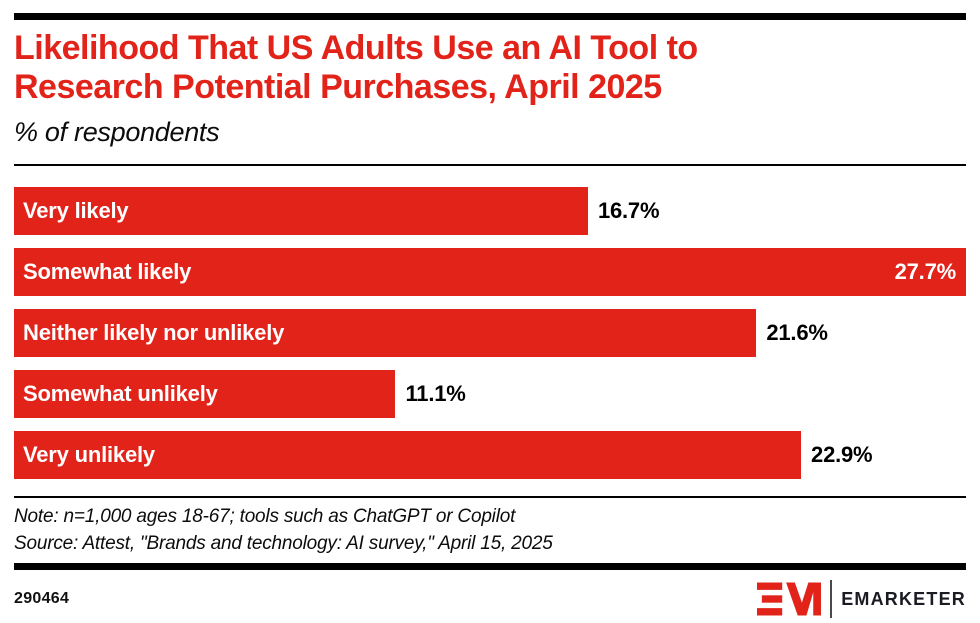 The height and width of the screenshot is (623, 980). What do you see at coordinates (42, 598) in the screenshot?
I see `chart-id: 290464` at bounding box center [42, 598].